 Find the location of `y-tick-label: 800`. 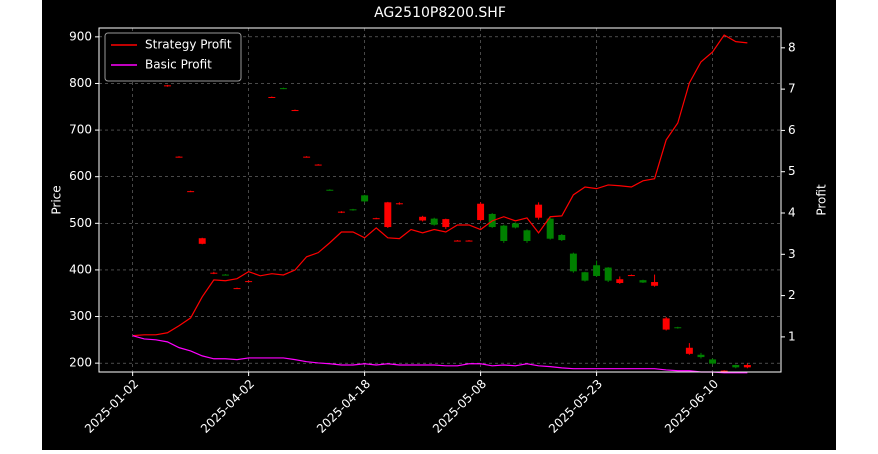

y-tick-label: 800 is located at coordinates (80, 83).